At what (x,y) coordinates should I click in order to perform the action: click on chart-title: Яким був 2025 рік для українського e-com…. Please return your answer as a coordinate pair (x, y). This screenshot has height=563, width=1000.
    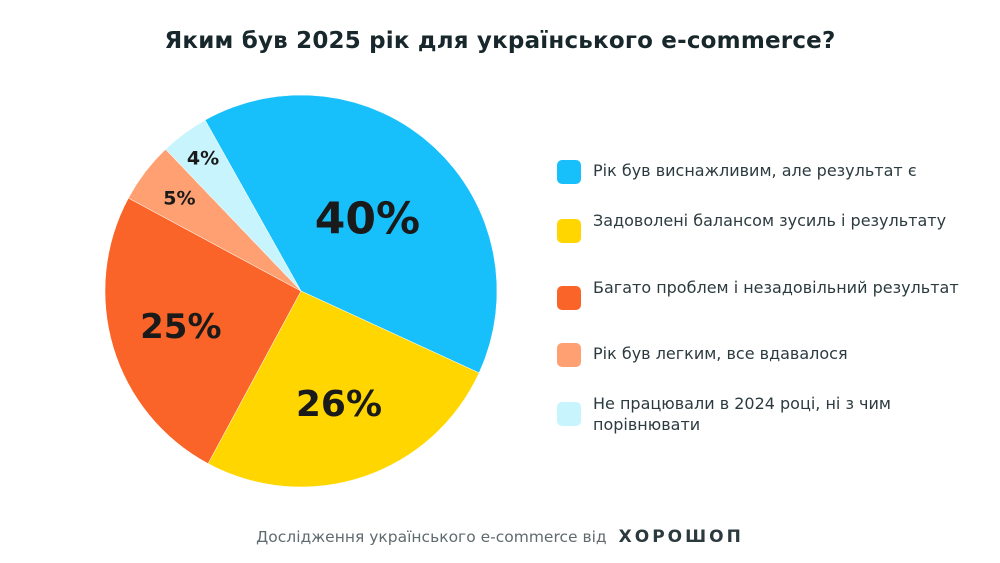
    Looking at the image, I should click on (500, 41).